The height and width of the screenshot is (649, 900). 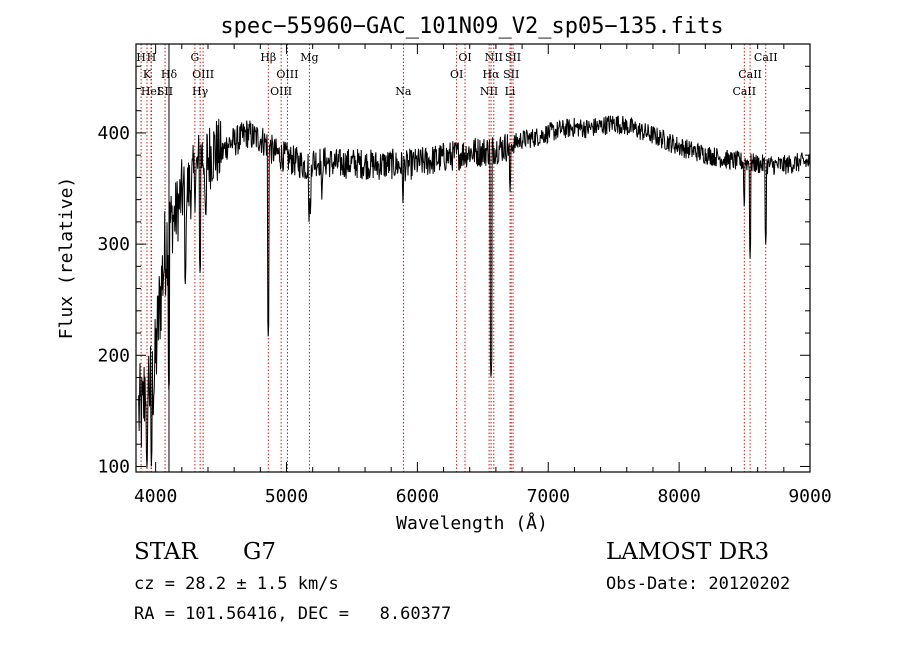 What do you see at coordinates (194, 57) in the screenshot?
I see `line-label: G` at bounding box center [194, 57].